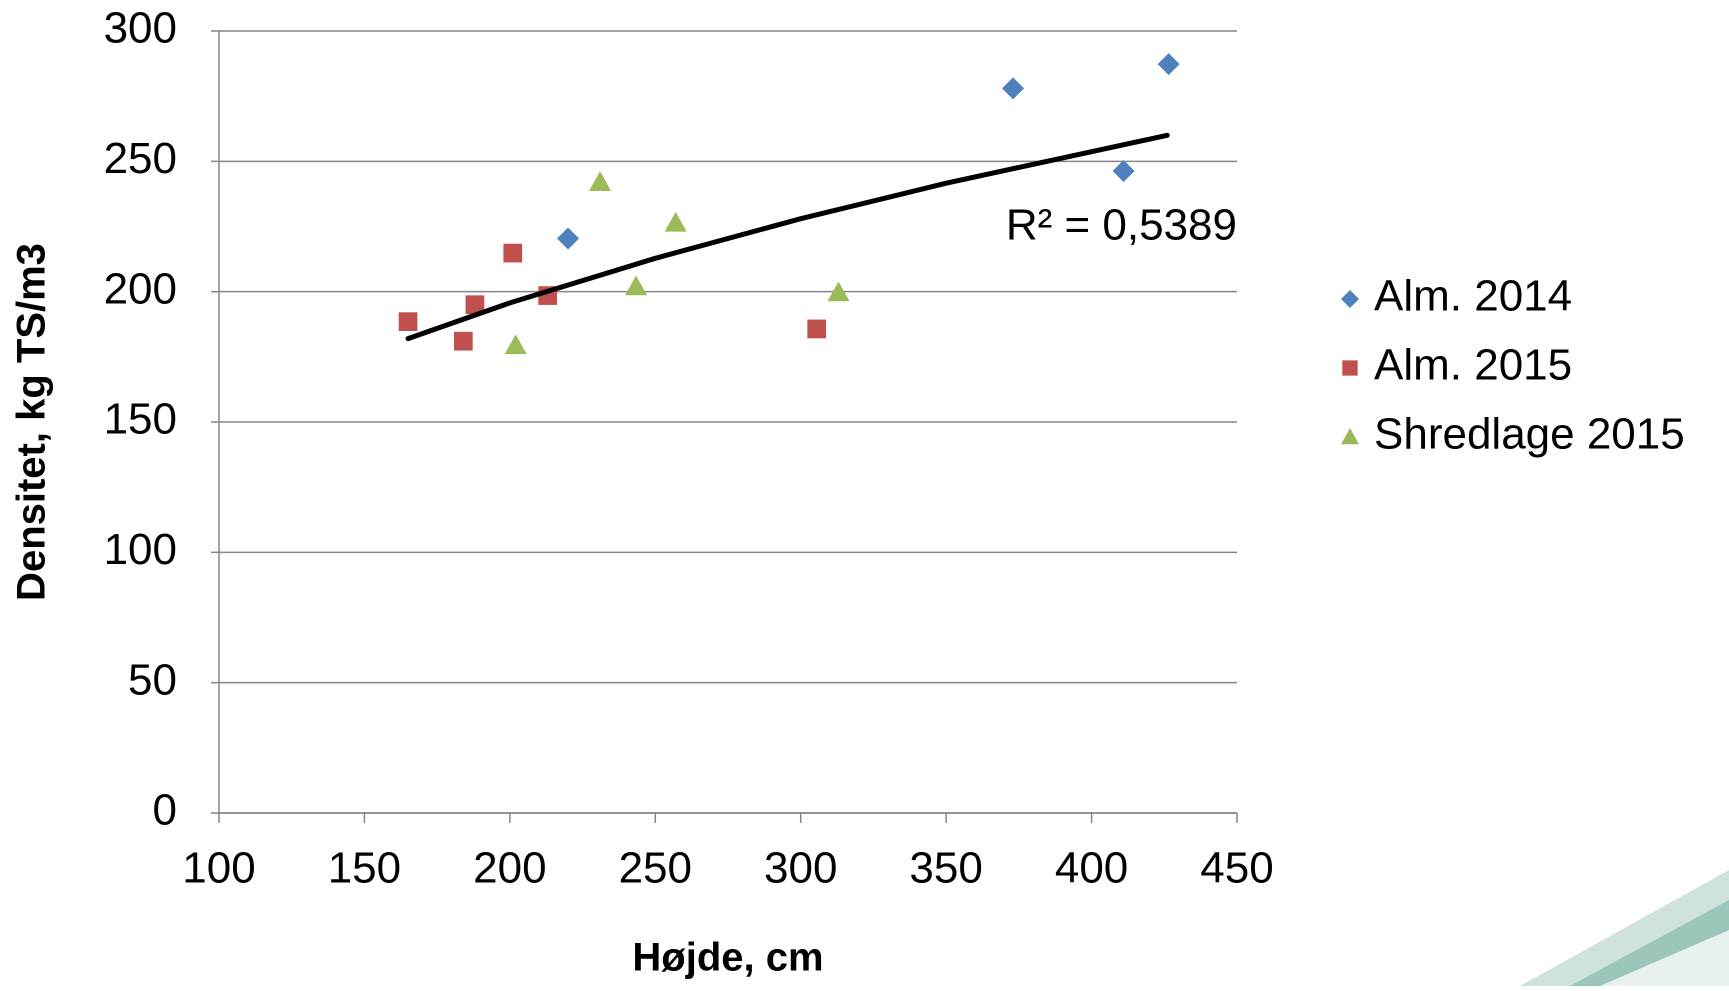 The image size is (1729, 991). Describe the element at coordinates (140, 28) in the screenshot. I see `y-tick-label: 300` at that location.